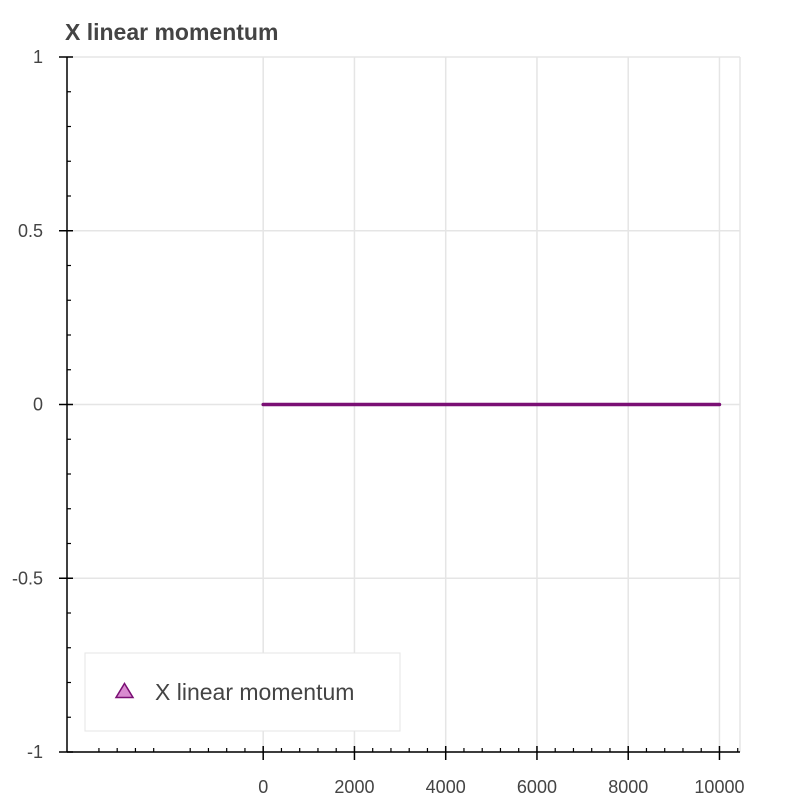 This screenshot has height=800, width=800. What do you see at coordinates (719, 787) in the screenshot?
I see `x-tick-label: 10000` at bounding box center [719, 787].